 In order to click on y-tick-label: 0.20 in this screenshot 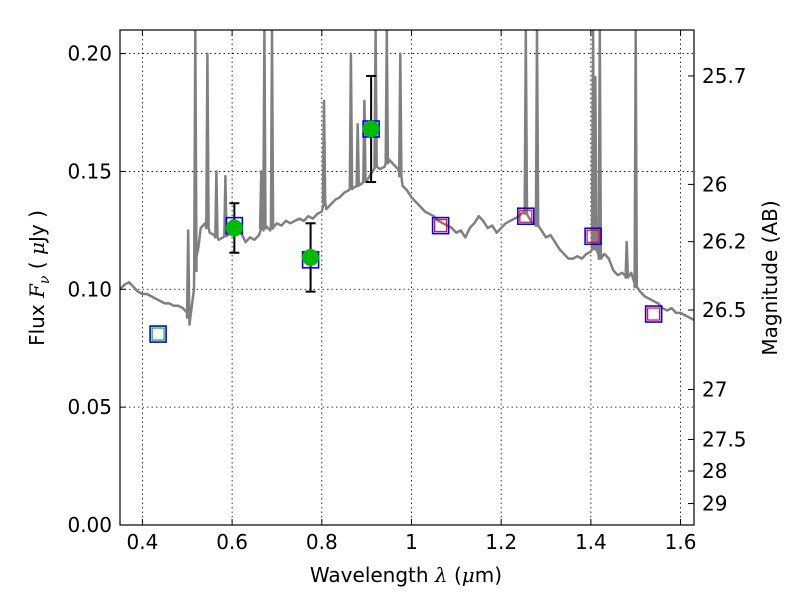, I will do `click(89, 54)`.